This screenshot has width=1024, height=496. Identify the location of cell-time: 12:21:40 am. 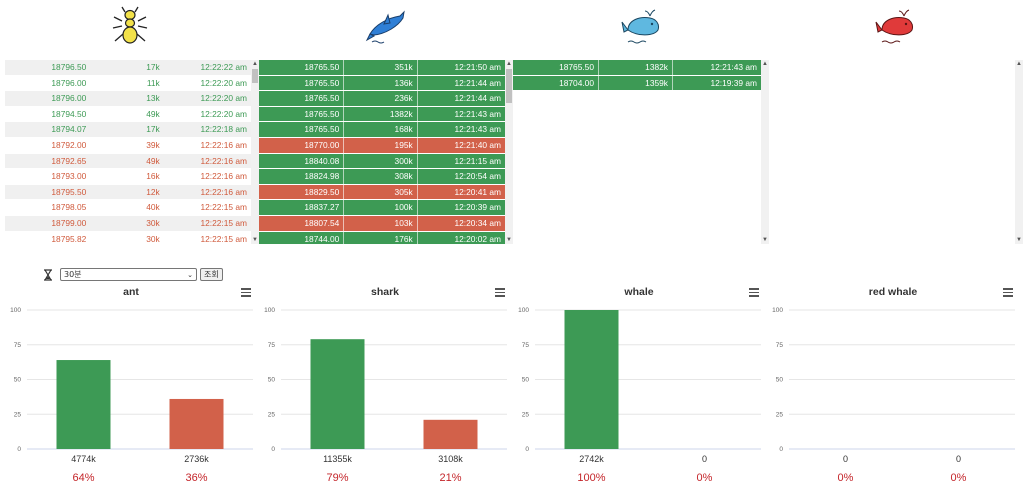
(477, 144).